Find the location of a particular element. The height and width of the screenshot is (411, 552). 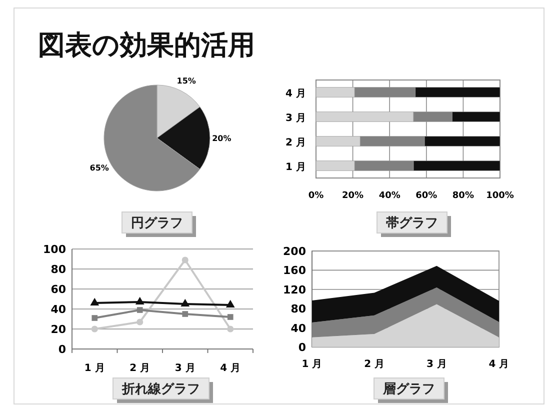

x-tick-label: 40% is located at coordinates (389, 196).